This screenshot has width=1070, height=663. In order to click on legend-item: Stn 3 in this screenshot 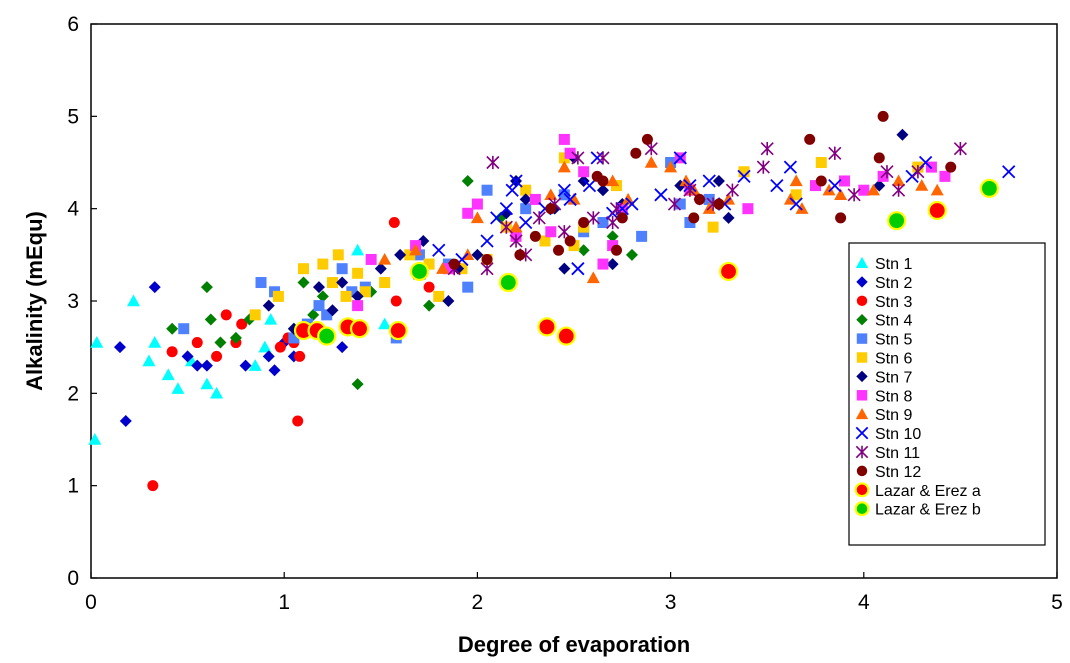, I will do `click(884, 302)`.